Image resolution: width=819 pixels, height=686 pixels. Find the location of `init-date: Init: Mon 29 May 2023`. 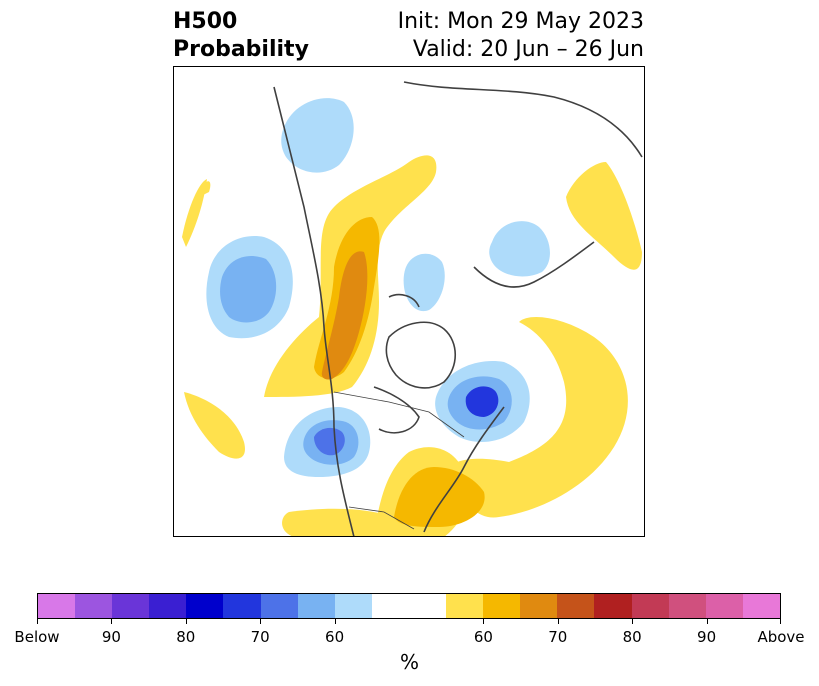

init-date: Init: Mon 29 May 2023 is located at coordinates (520, 21).